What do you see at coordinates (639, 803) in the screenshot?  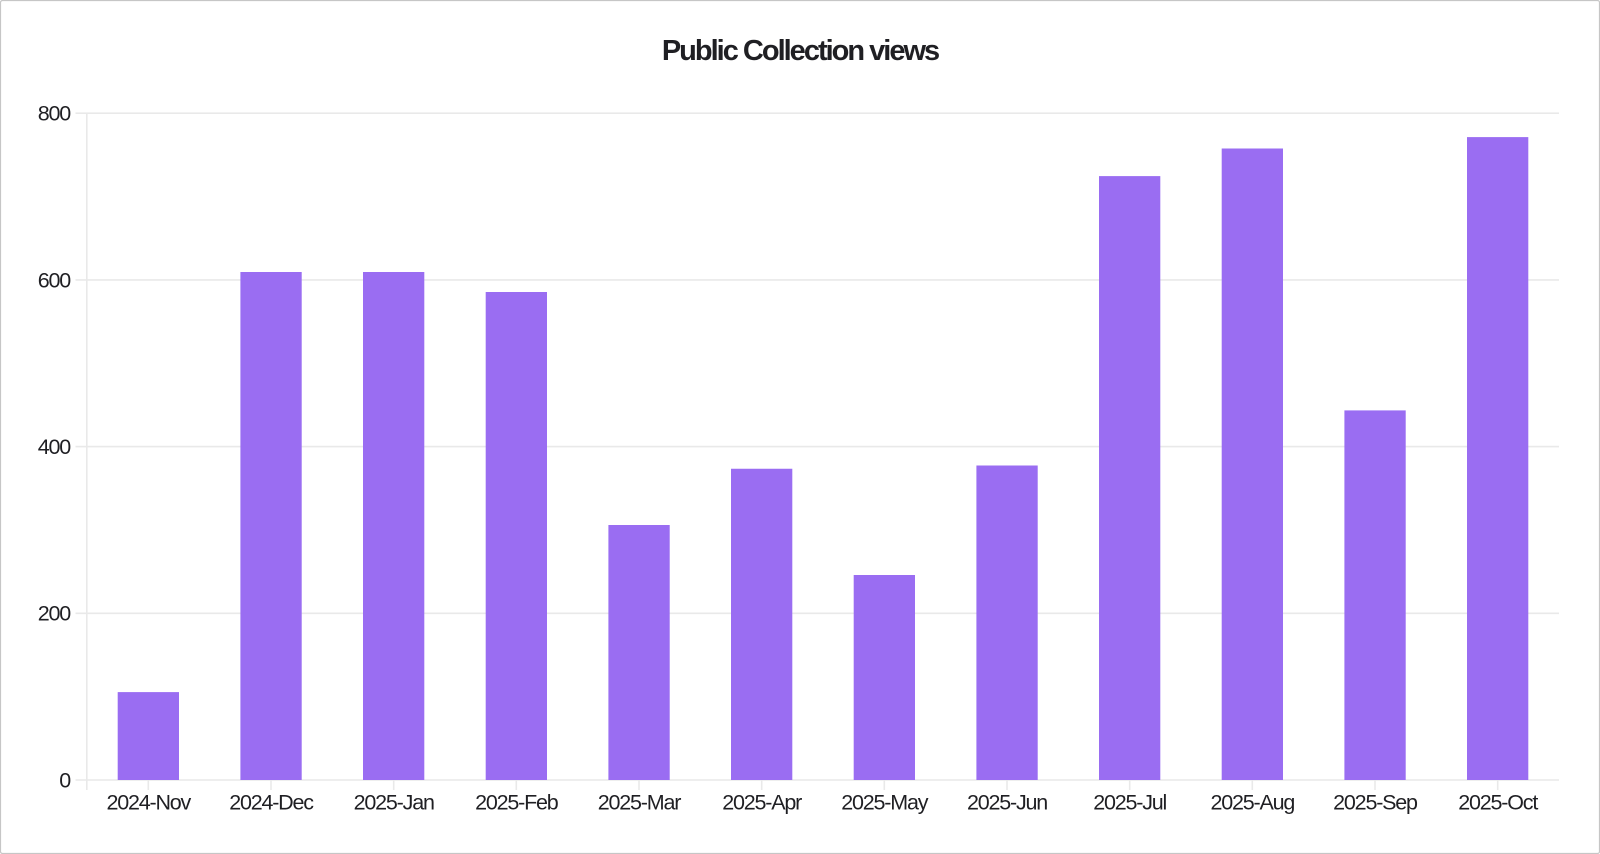 I see `svg-text: 2025-Mar` at bounding box center [639, 803].